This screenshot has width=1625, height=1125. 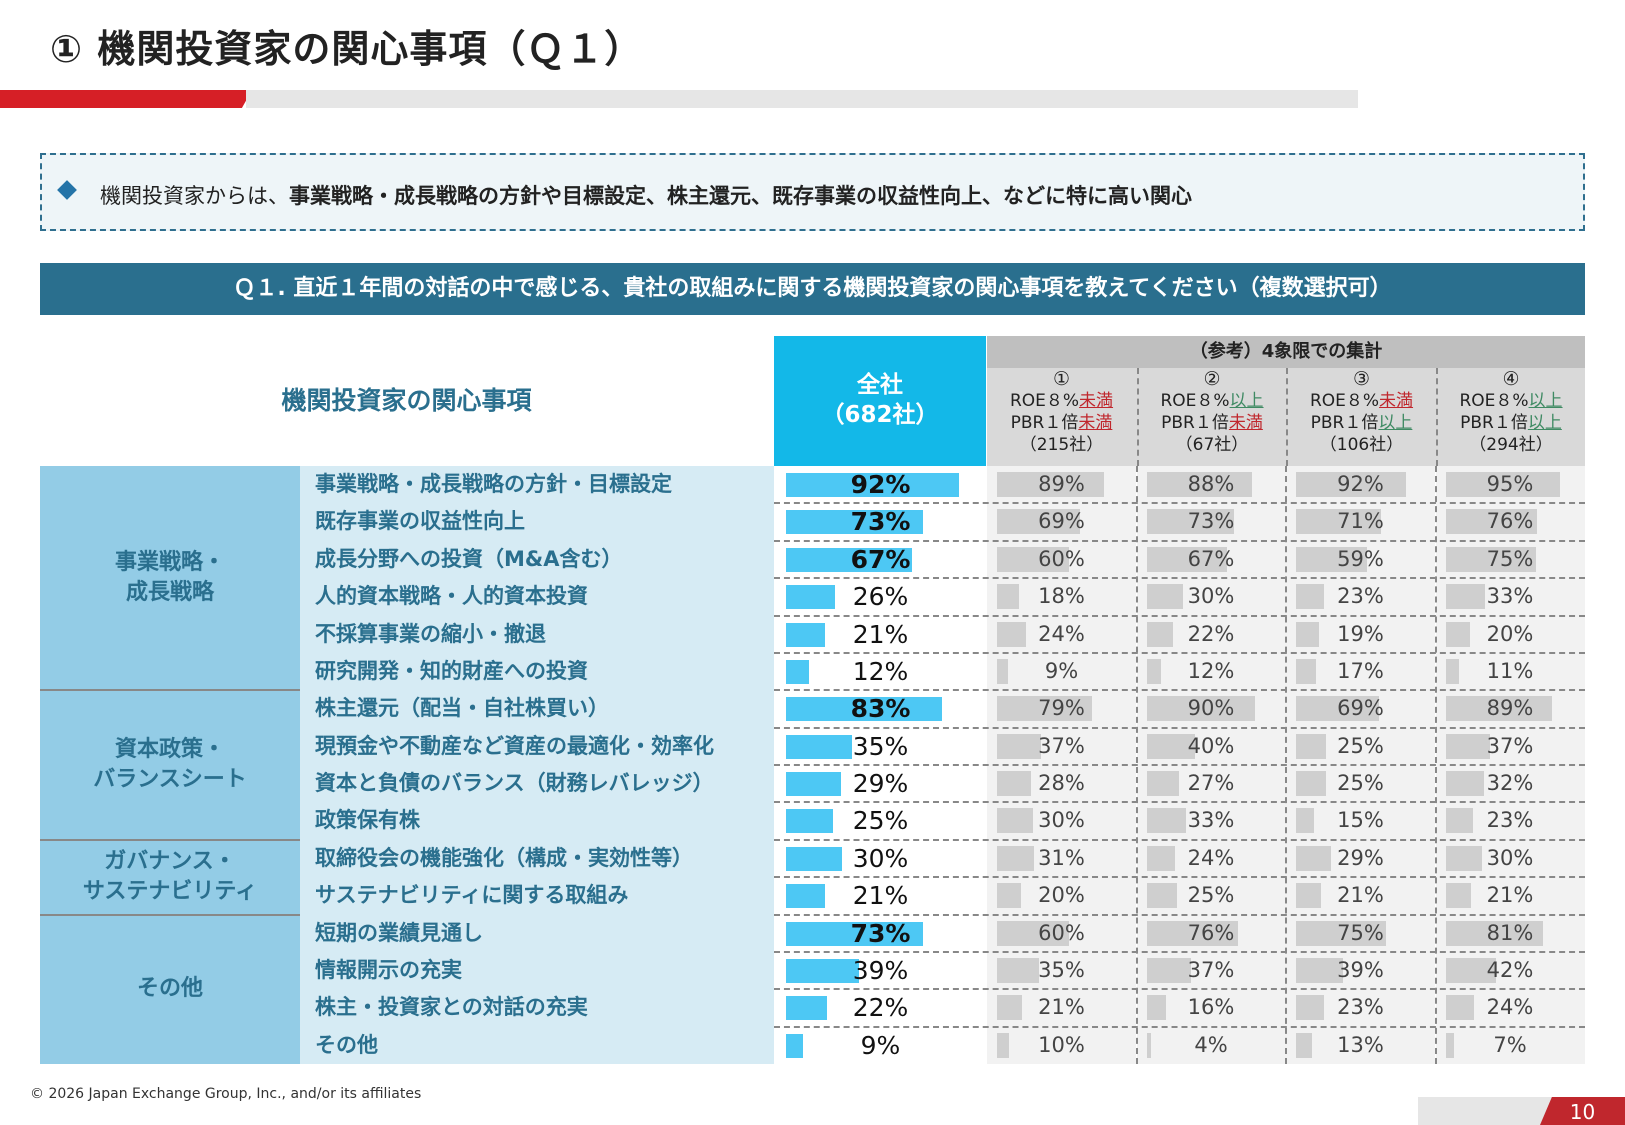 I want to click on row-label: 既存事業の収益性向上, so click(x=537, y=522).